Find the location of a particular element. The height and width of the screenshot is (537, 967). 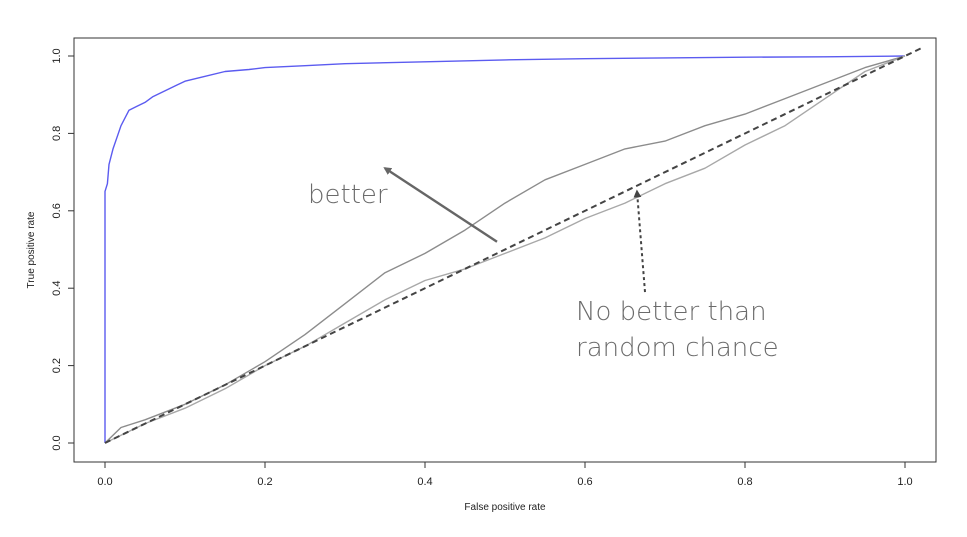

y-tick-label: 0.4 is located at coordinates (57, 288).